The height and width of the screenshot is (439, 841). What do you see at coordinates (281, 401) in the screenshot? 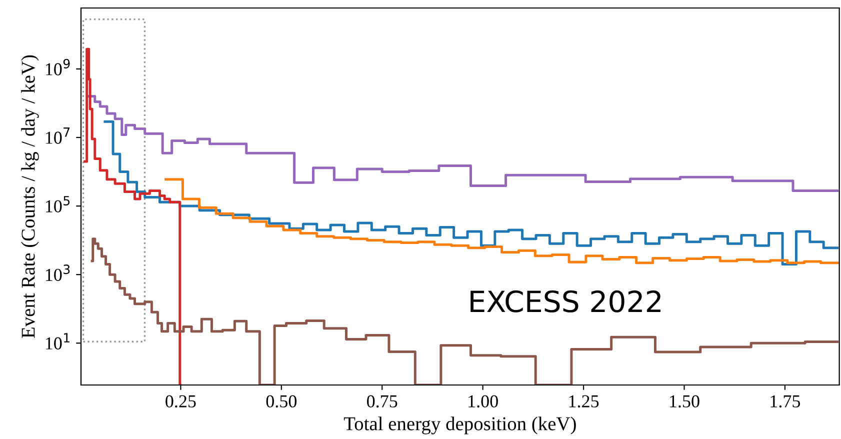
I see `x-tick-label: 0.50` at bounding box center [281, 401].